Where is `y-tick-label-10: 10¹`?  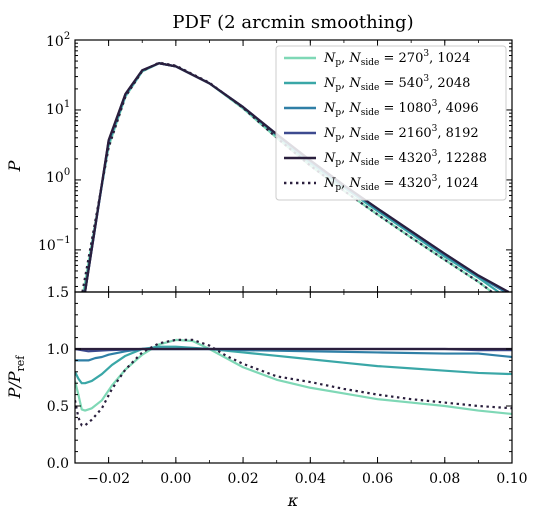
y-tick-label-10: 10¹ is located at coordinates (58, 108).